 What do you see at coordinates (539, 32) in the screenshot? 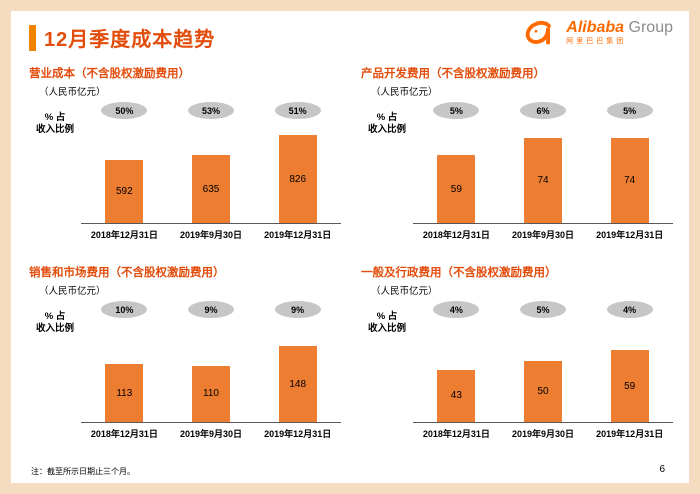
I see `alibaba-logo-icon` at bounding box center [539, 32].